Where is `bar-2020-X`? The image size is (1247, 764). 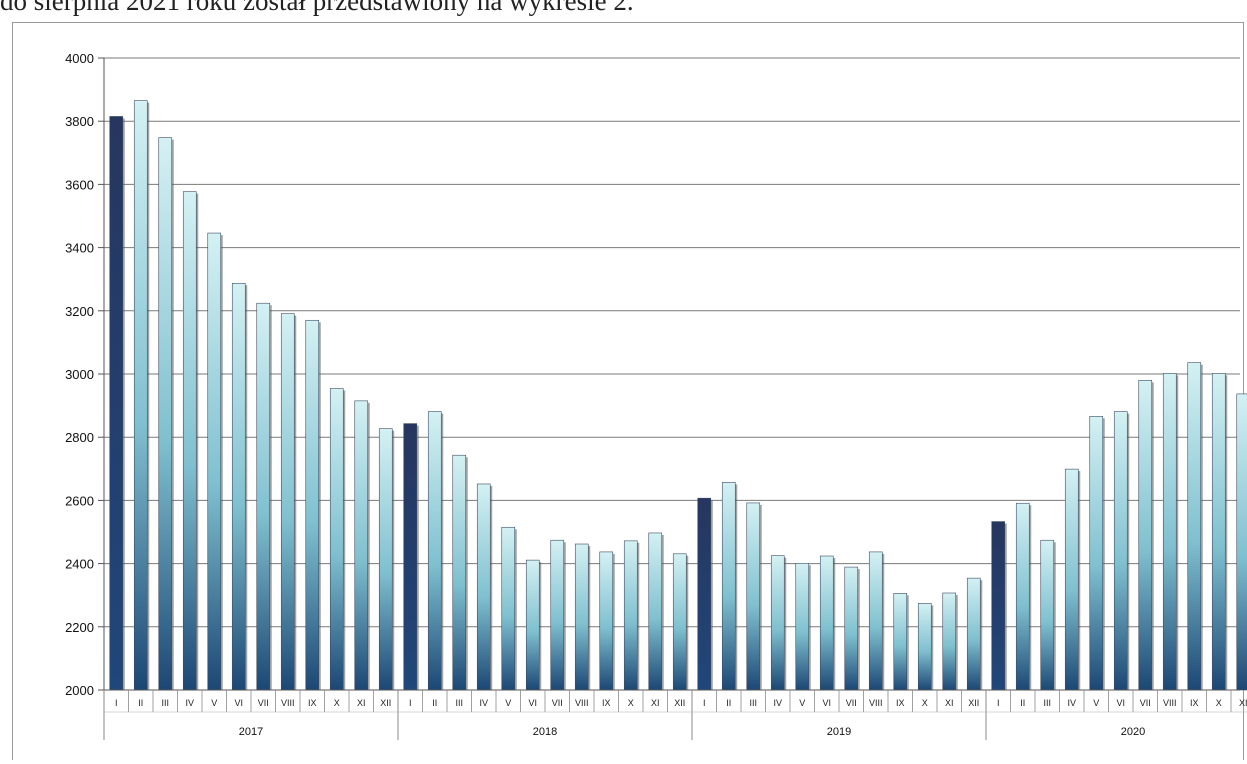 bar-2020-X is located at coordinates (1218, 532).